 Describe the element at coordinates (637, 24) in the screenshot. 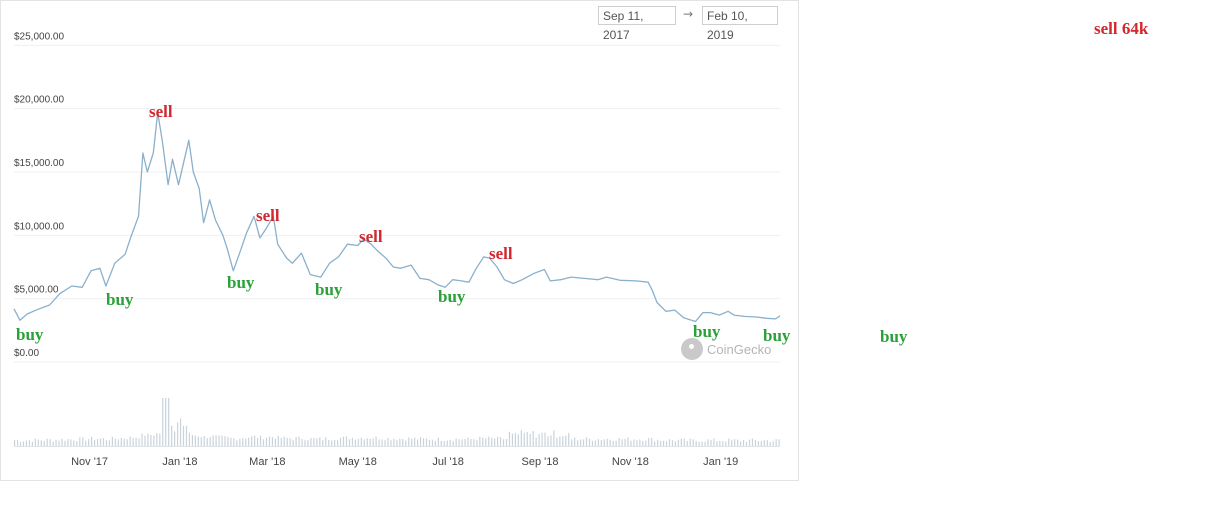

I see `date-from-field: Sep 11, 2017` at that location.